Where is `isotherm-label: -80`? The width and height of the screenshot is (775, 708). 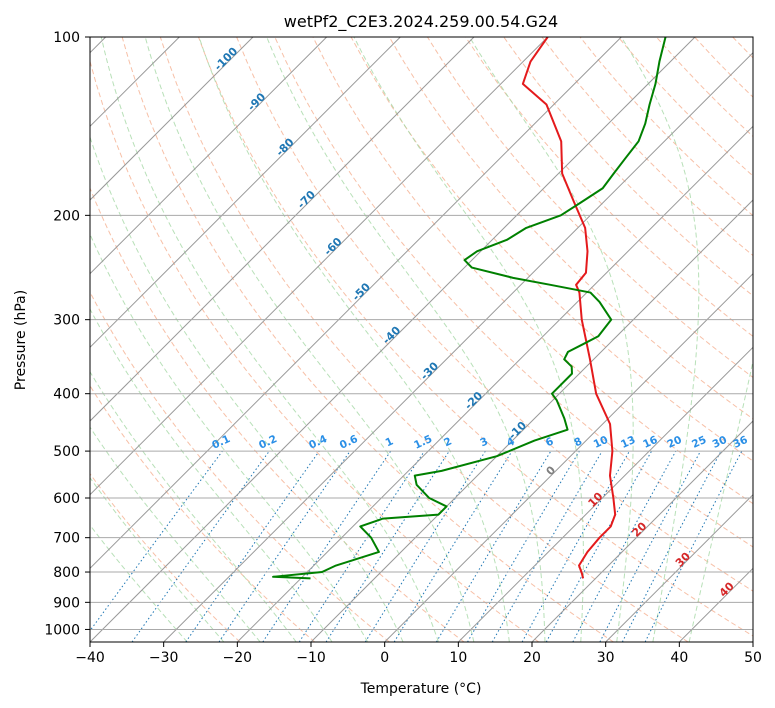
isotherm-label: -80 is located at coordinates (284, 146).